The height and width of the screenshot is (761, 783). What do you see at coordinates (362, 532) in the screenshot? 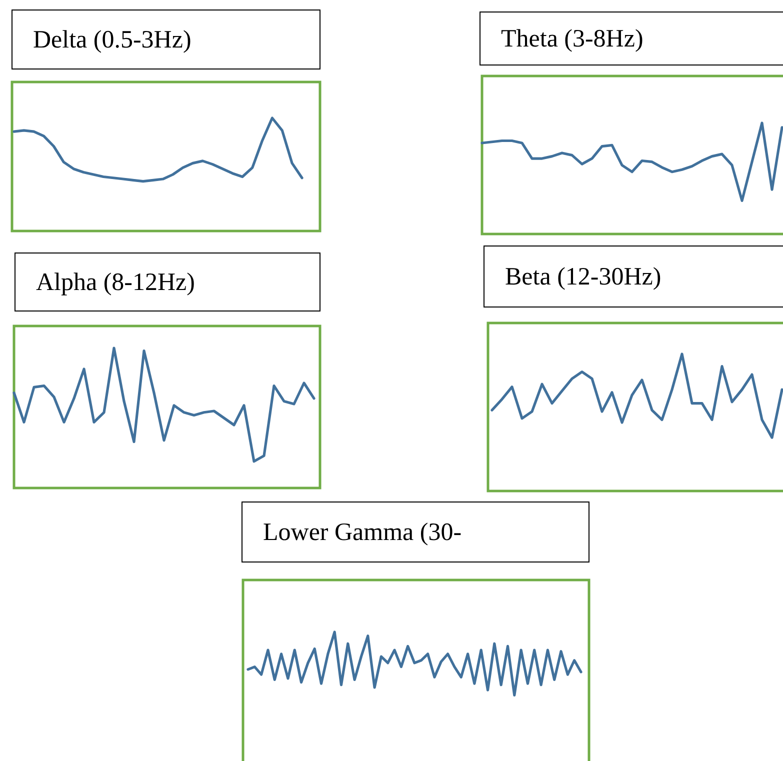
I see `chart-title: Lower Gamma (30-` at bounding box center [362, 532].